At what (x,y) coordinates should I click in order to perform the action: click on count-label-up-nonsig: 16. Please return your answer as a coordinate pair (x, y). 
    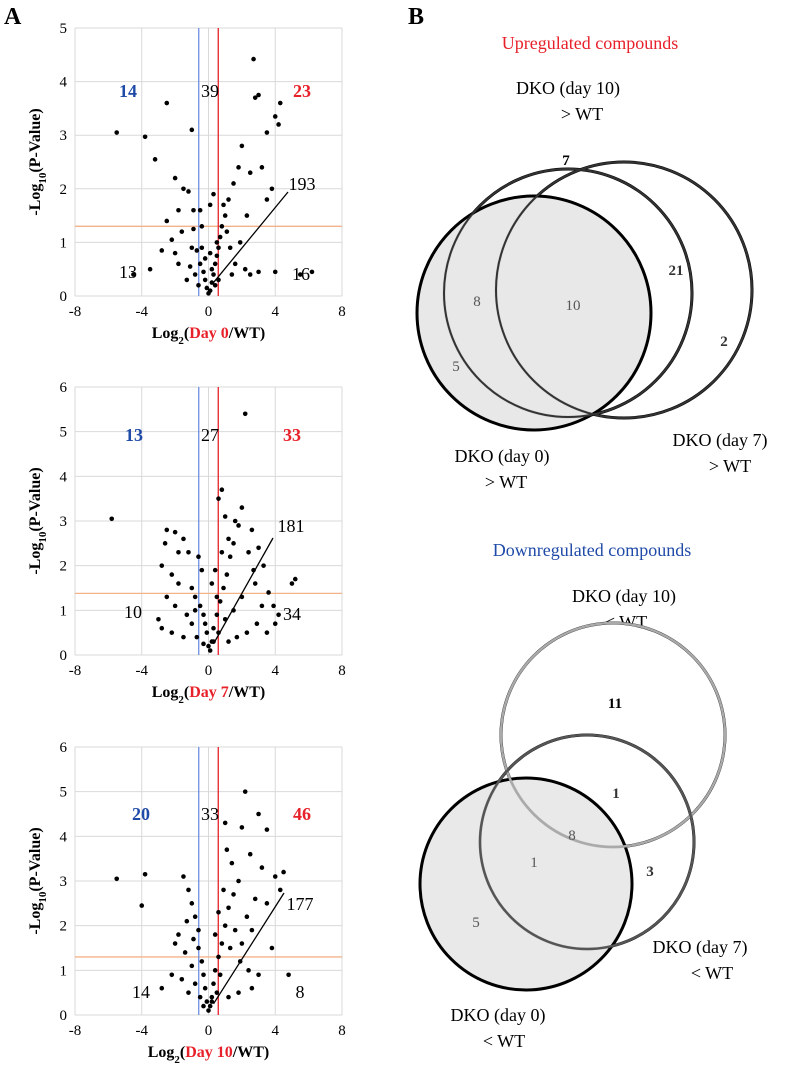
    Looking at the image, I should click on (301, 274).